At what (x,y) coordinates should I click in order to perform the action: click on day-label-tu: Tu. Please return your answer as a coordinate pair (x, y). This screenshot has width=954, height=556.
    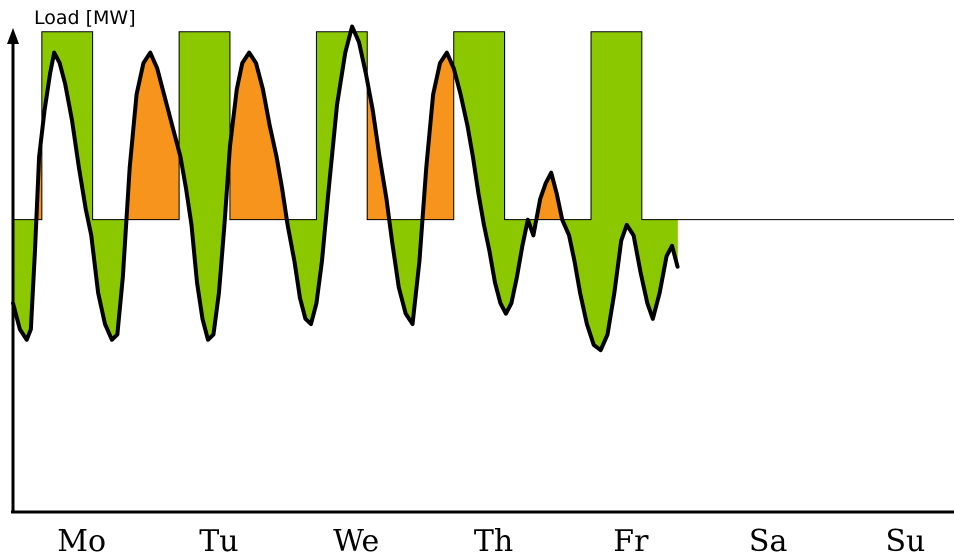
    Looking at the image, I should click on (218, 540).